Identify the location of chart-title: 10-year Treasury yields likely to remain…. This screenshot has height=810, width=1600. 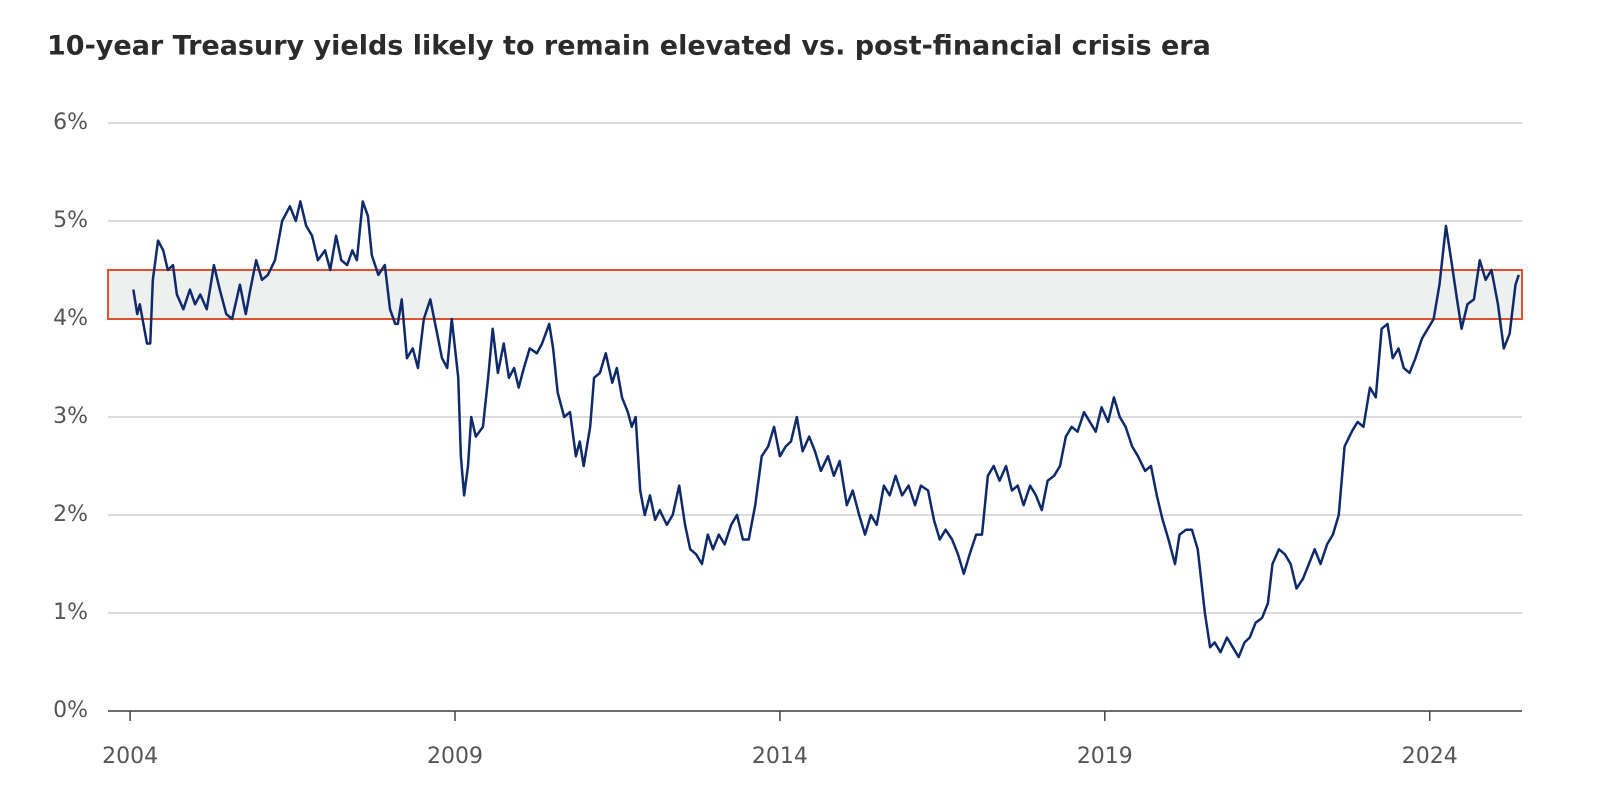
(629, 46).